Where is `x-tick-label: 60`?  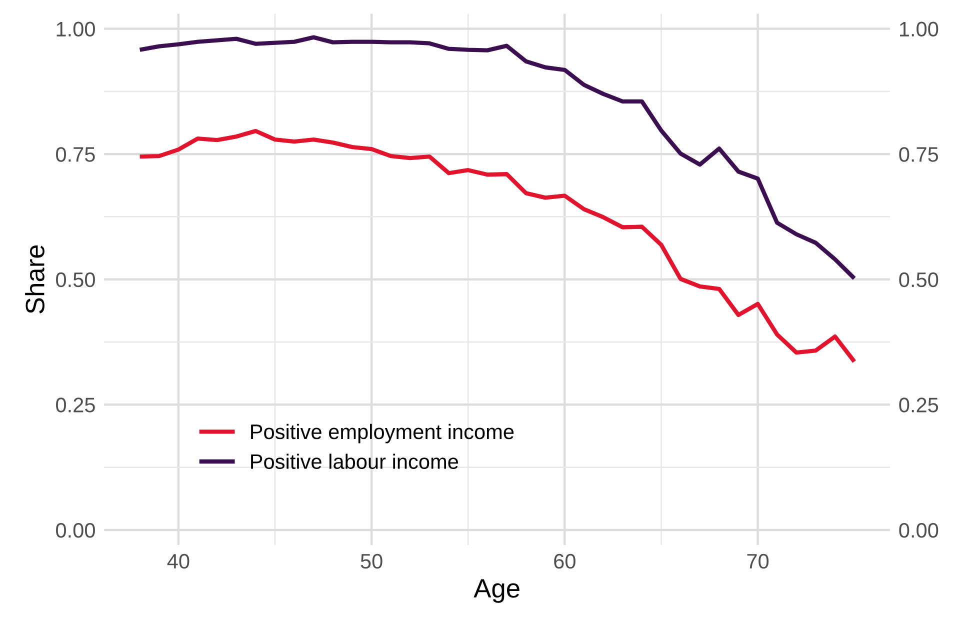
x-tick-label: 60 is located at coordinates (565, 561).